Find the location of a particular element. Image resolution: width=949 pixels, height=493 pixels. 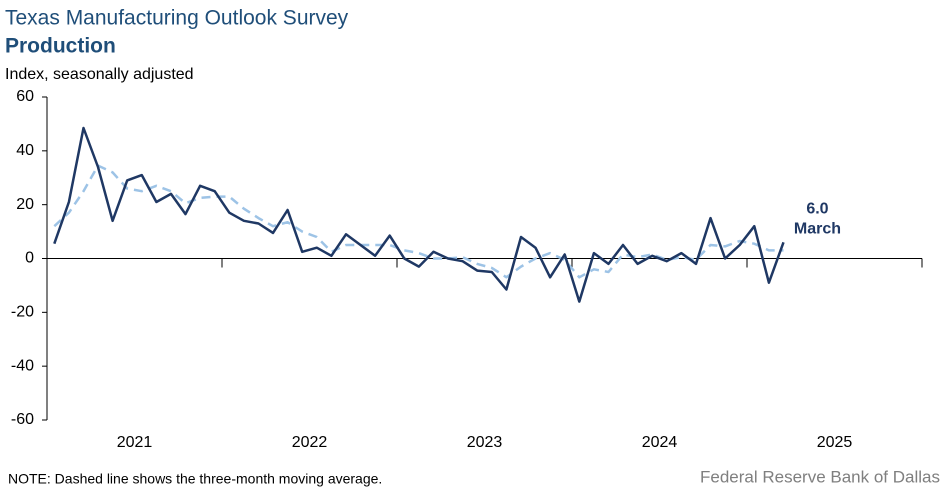

x-tick-label: 2023 is located at coordinates (485, 442).